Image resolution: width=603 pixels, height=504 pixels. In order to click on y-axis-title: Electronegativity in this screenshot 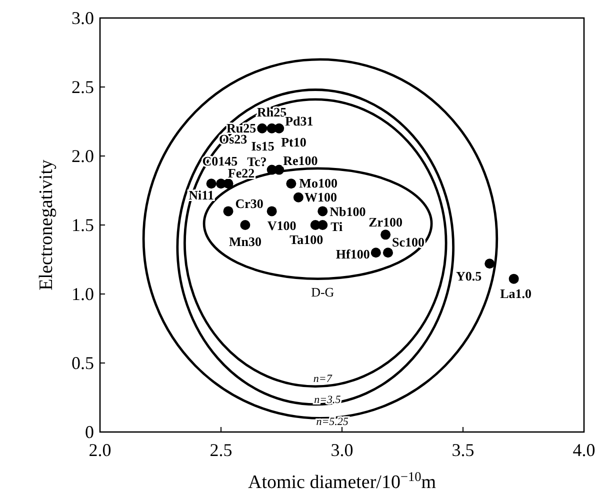, I will do `click(46, 224)`.